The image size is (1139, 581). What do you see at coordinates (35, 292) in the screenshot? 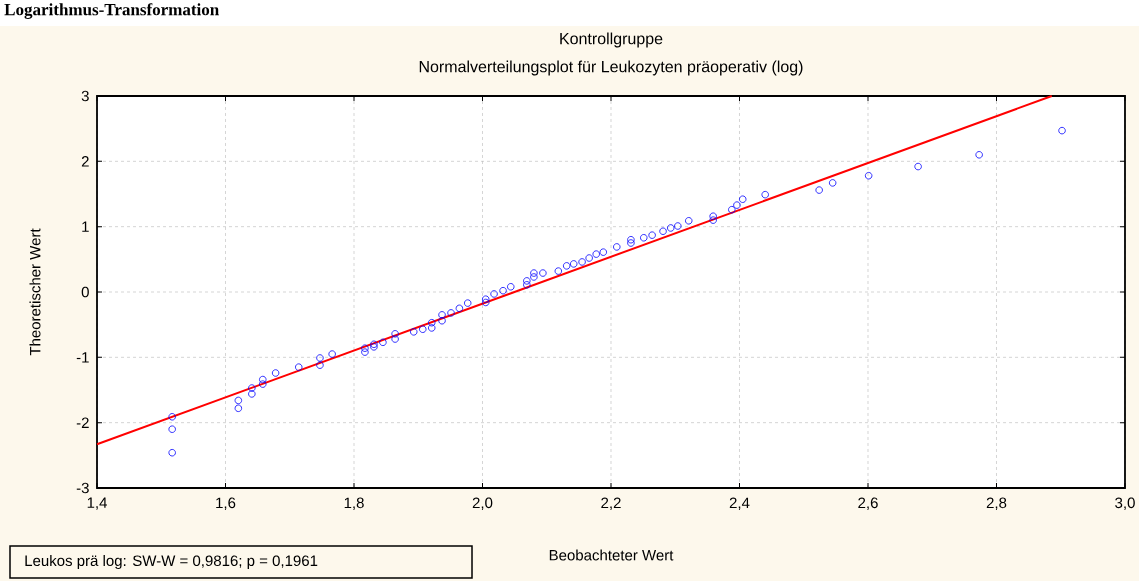
I see `y-axis-title: Theoretischer Wert` at bounding box center [35, 292].